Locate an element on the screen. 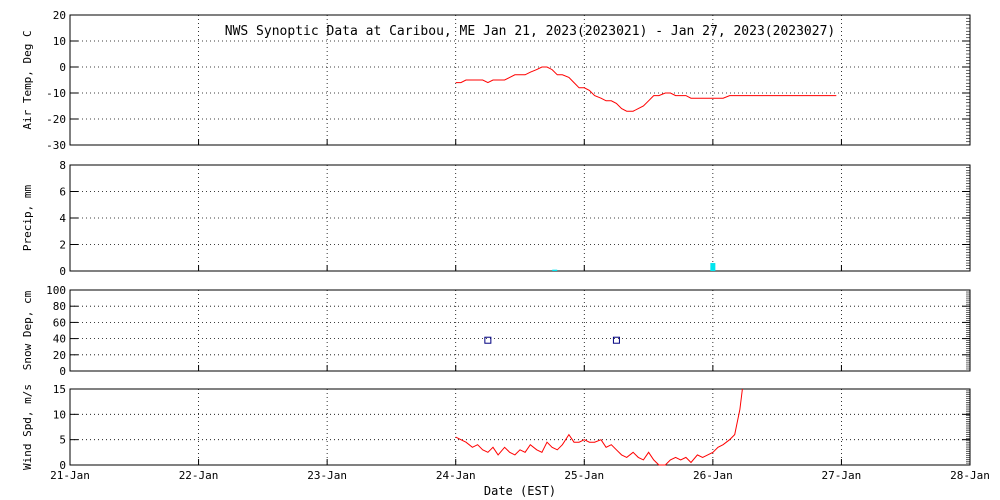  y-tick-label: 60 is located at coordinates (59, 322).